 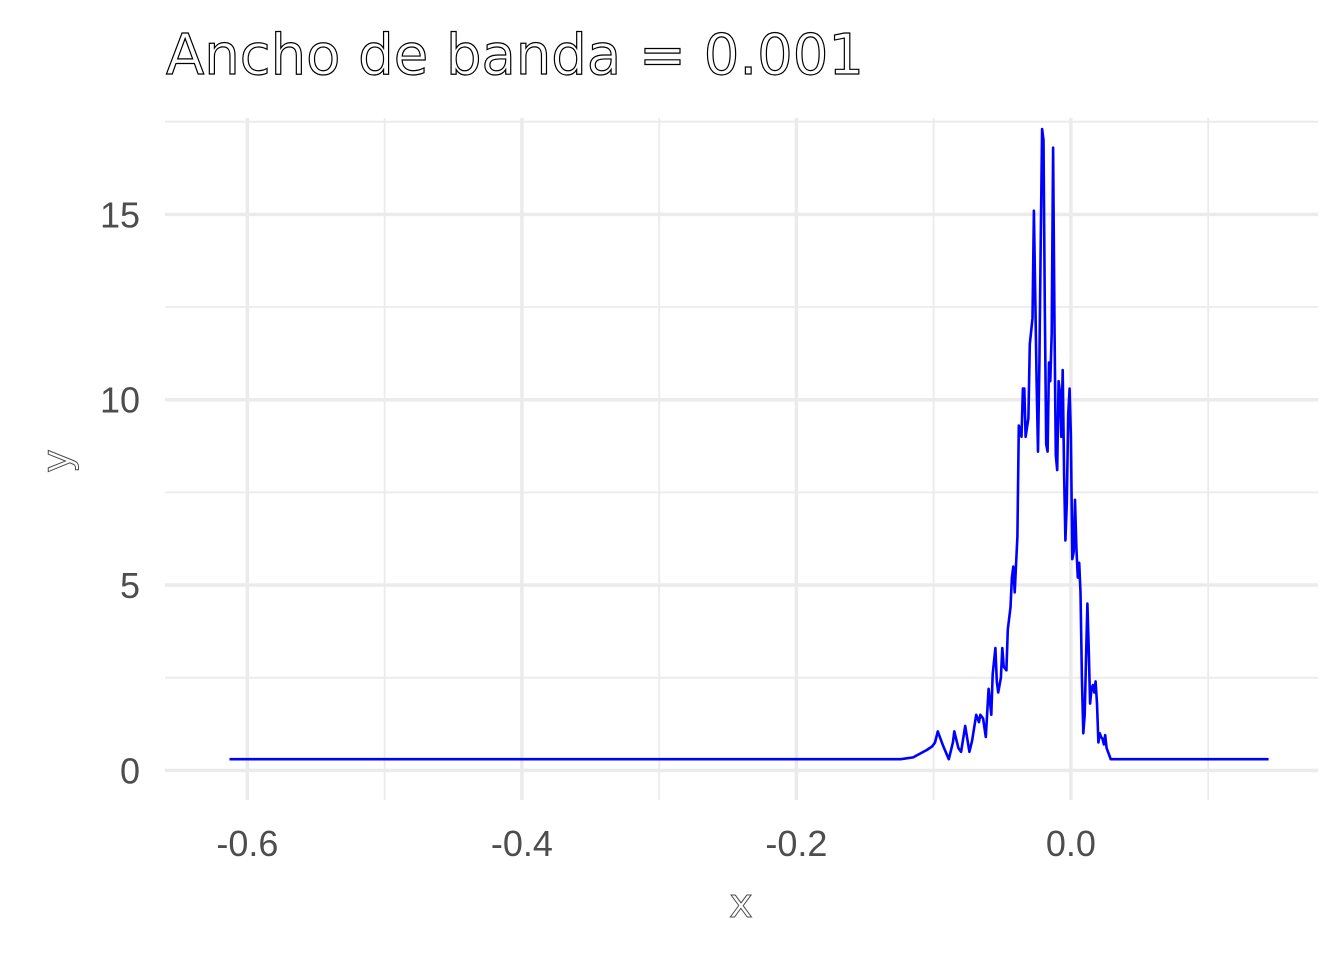 What do you see at coordinates (796, 843) in the screenshot?
I see `x-tick-label: -0.2` at bounding box center [796, 843].